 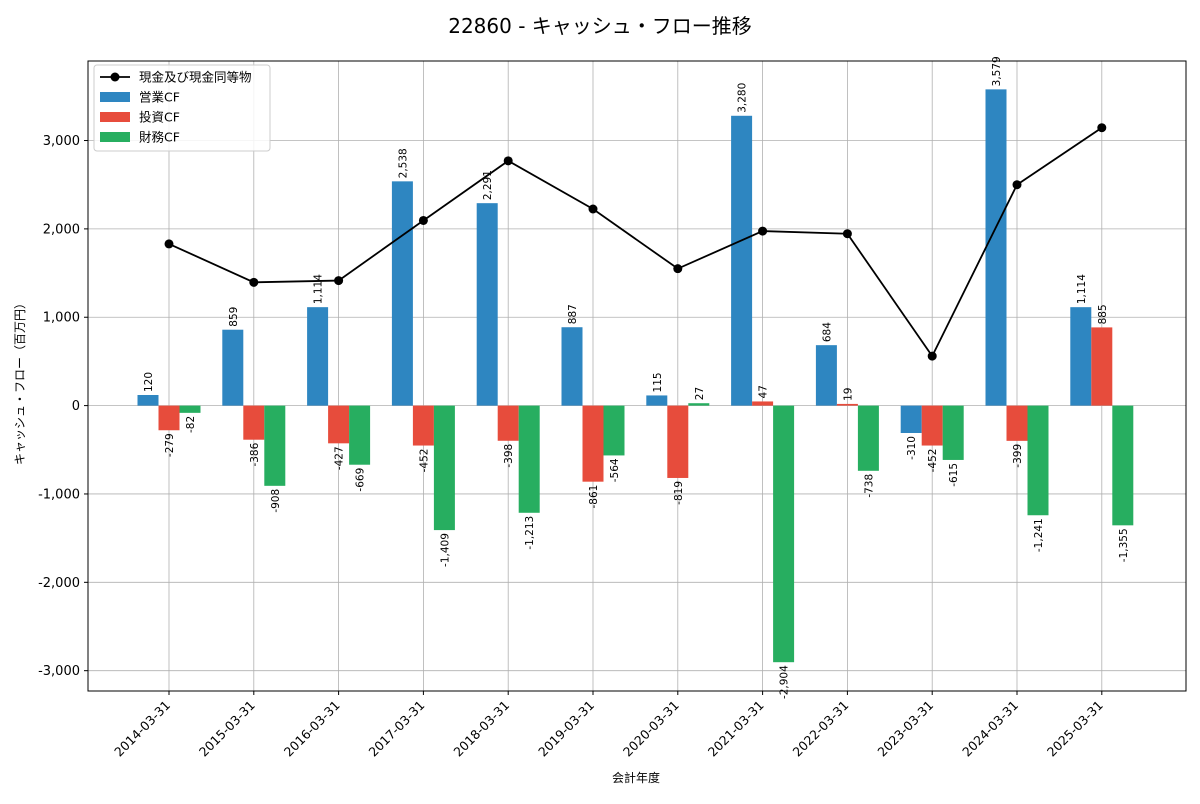 I want to click on data-label: 885, so click(x=1103, y=314).